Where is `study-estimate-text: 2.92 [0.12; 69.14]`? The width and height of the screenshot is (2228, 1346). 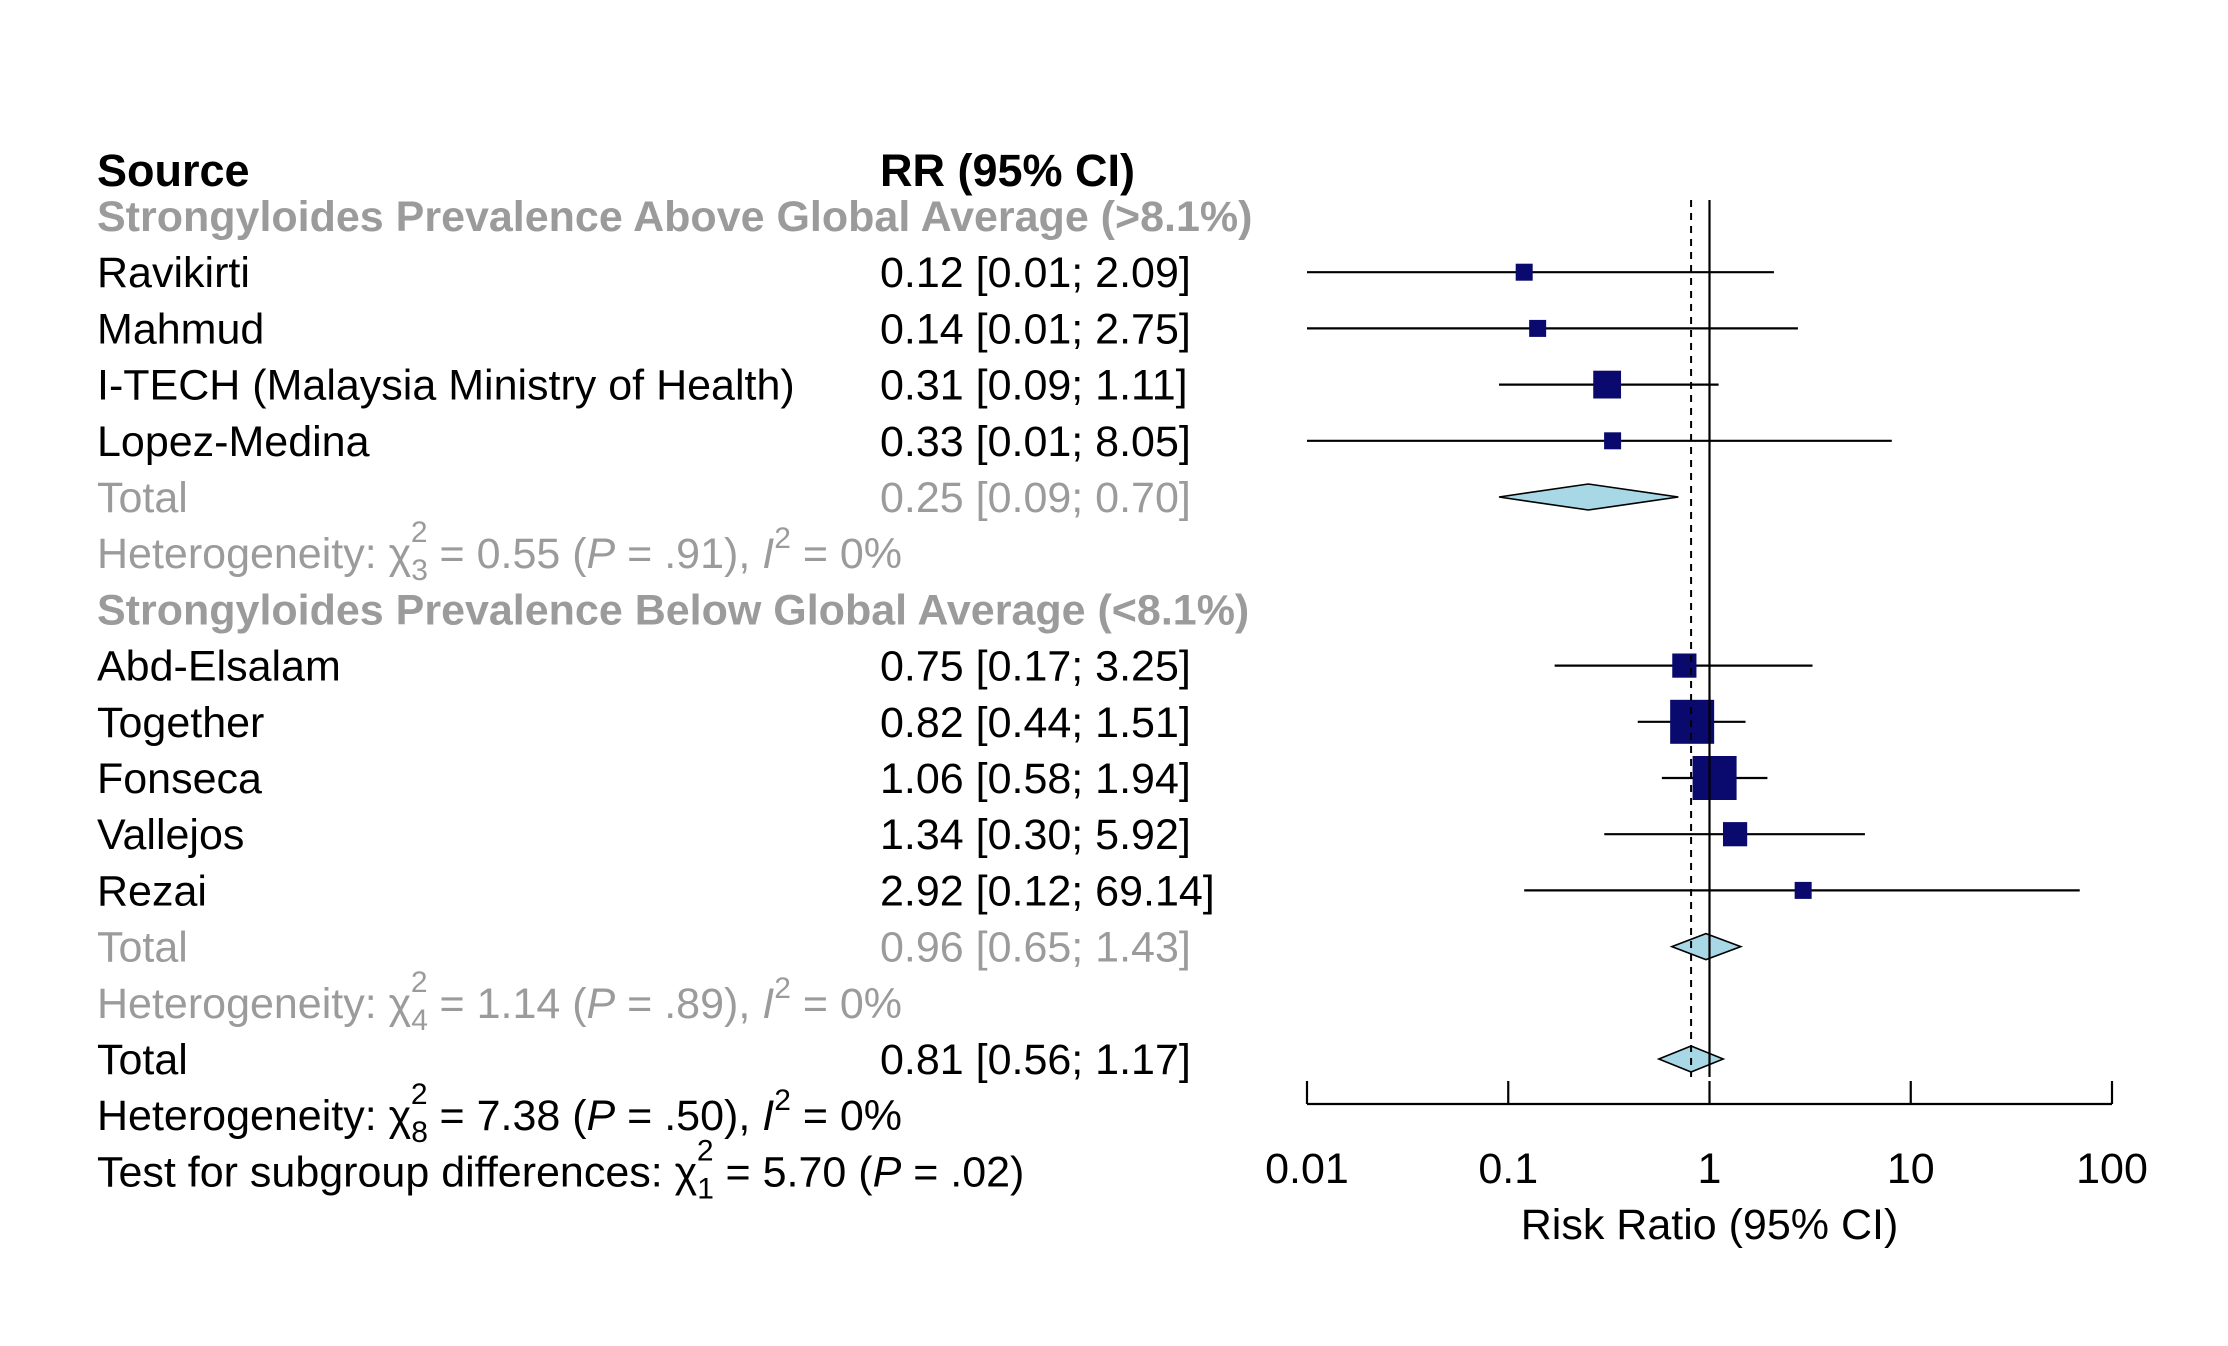
study-estimate-text: 2.92 [0.12; 69.14] is located at coordinates (1047, 891).